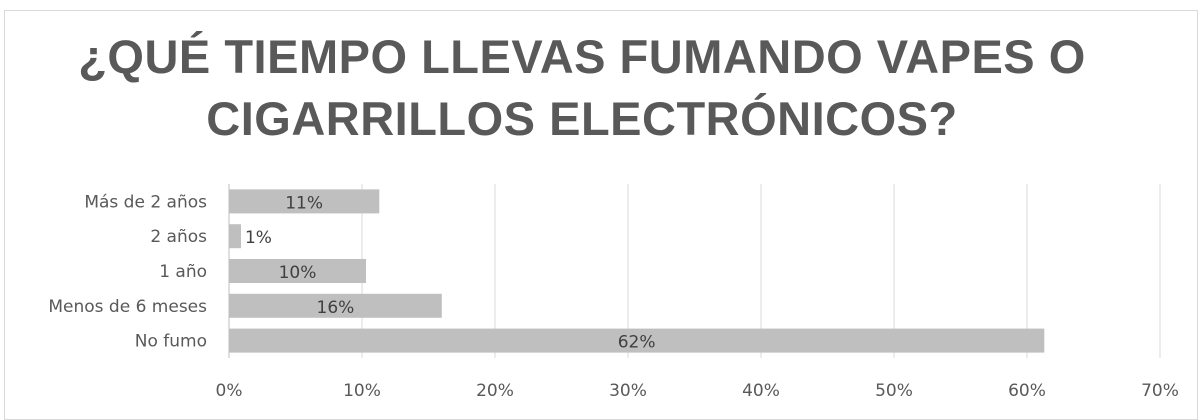 The height and width of the screenshot is (420, 1204). What do you see at coordinates (145, 202) in the screenshot?
I see `category-label: Más de 2 años` at bounding box center [145, 202].